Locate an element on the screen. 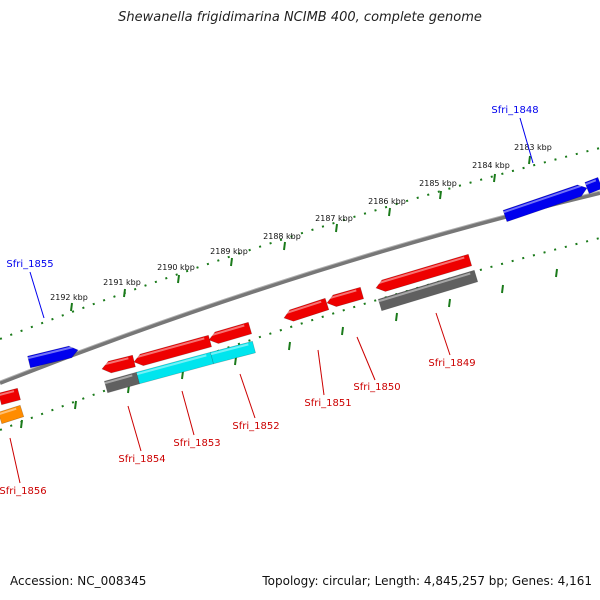  gene-arrow-sfri-1856-shine is located at coordinates (7, 393).